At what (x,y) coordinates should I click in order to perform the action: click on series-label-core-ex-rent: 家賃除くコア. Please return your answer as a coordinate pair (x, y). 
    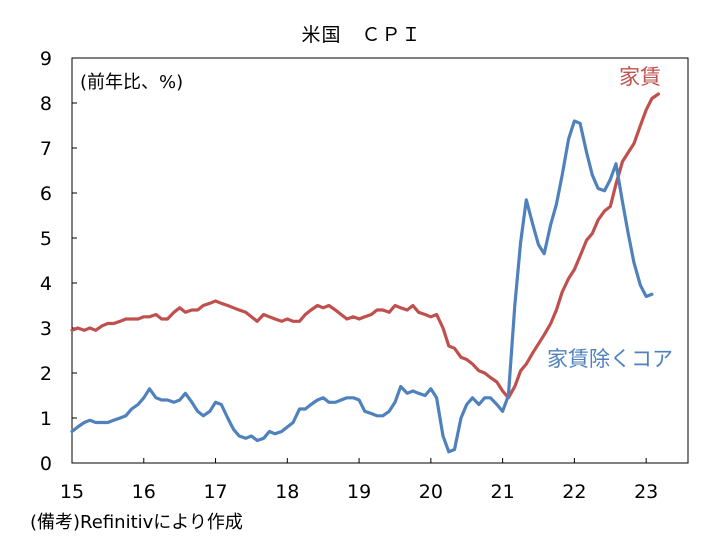
    Looking at the image, I should click on (610, 359).